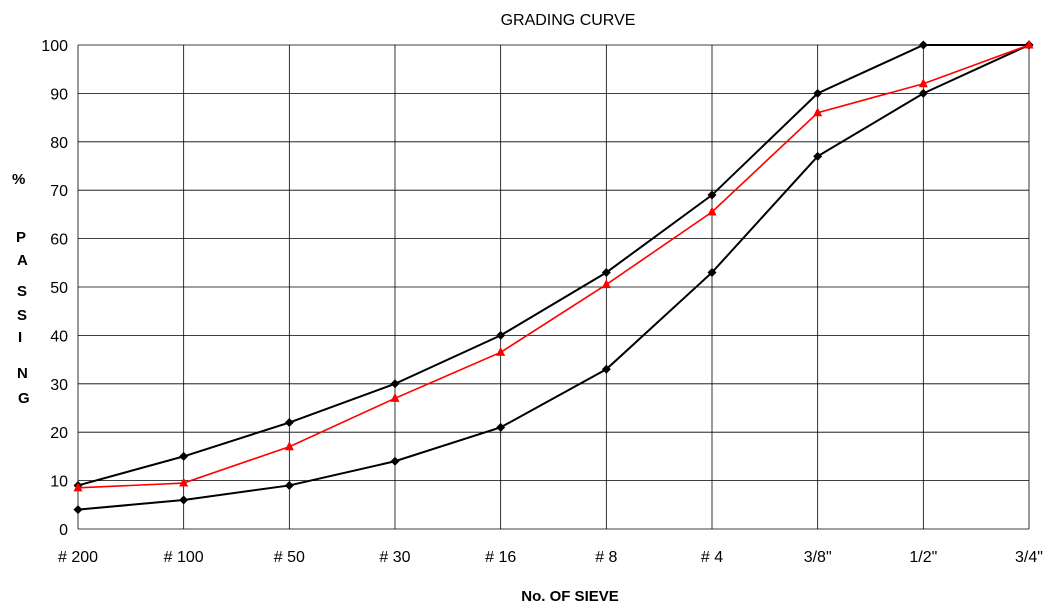 This screenshot has height=610, width=1051. I want to click on y-axis-label-letter: I, so click(20, 337).